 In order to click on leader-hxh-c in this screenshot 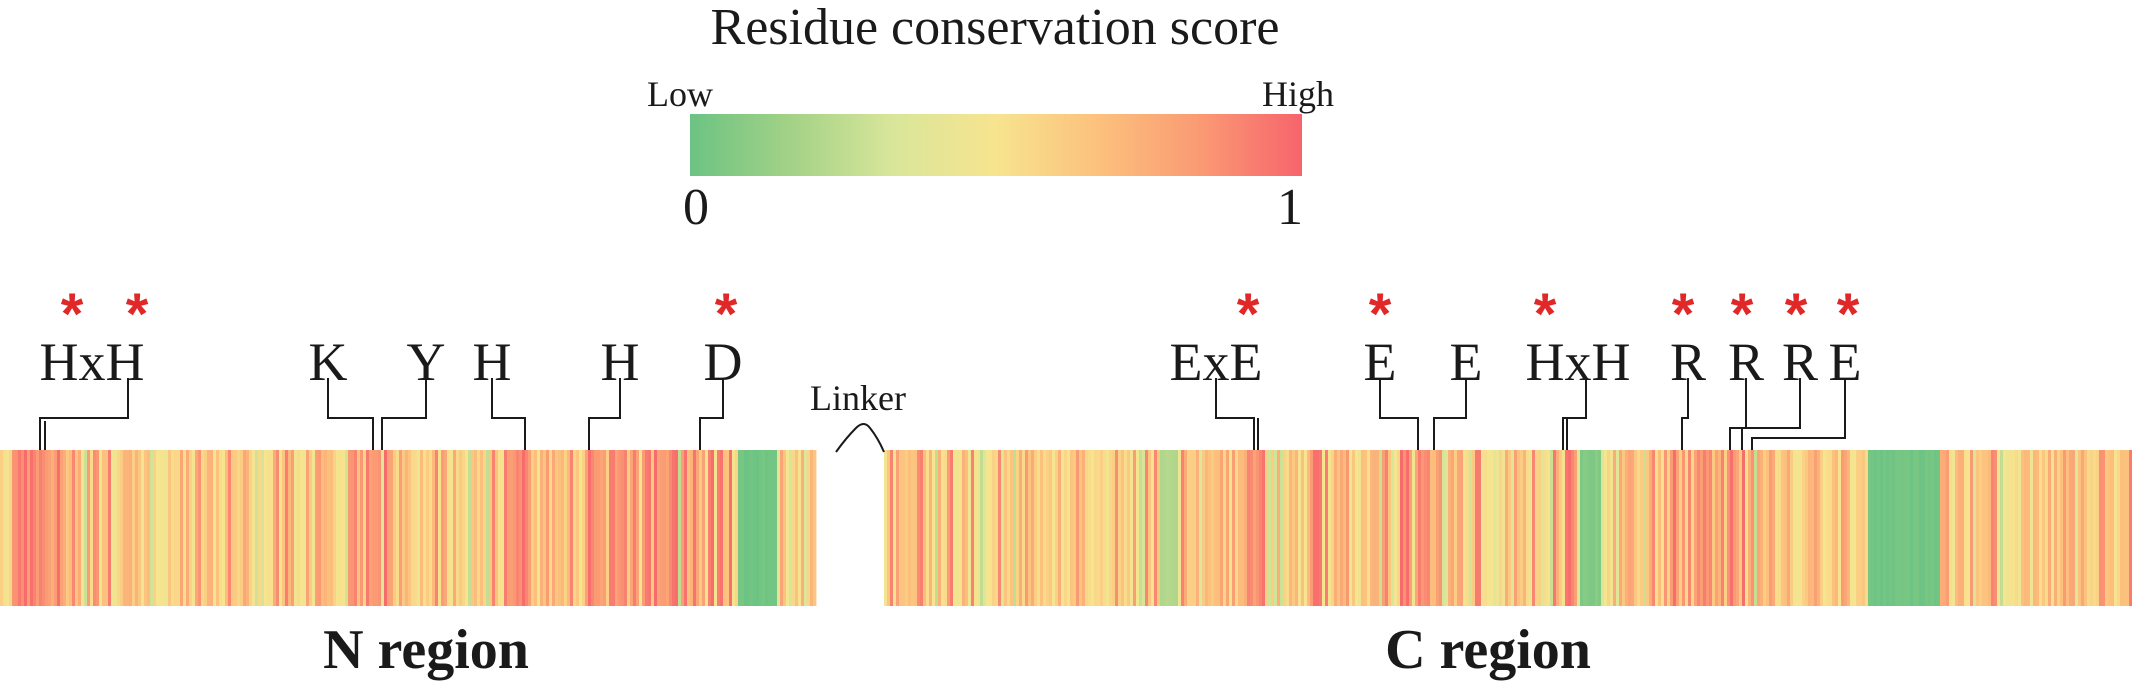, I will do `click(1574, 414)`.